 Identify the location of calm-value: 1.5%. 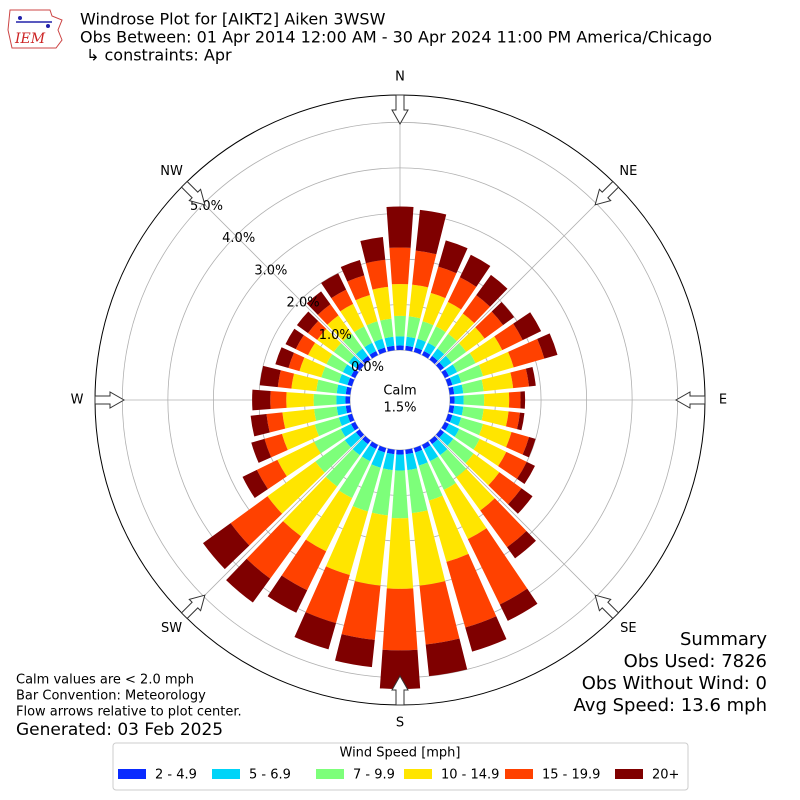
(399, 408).